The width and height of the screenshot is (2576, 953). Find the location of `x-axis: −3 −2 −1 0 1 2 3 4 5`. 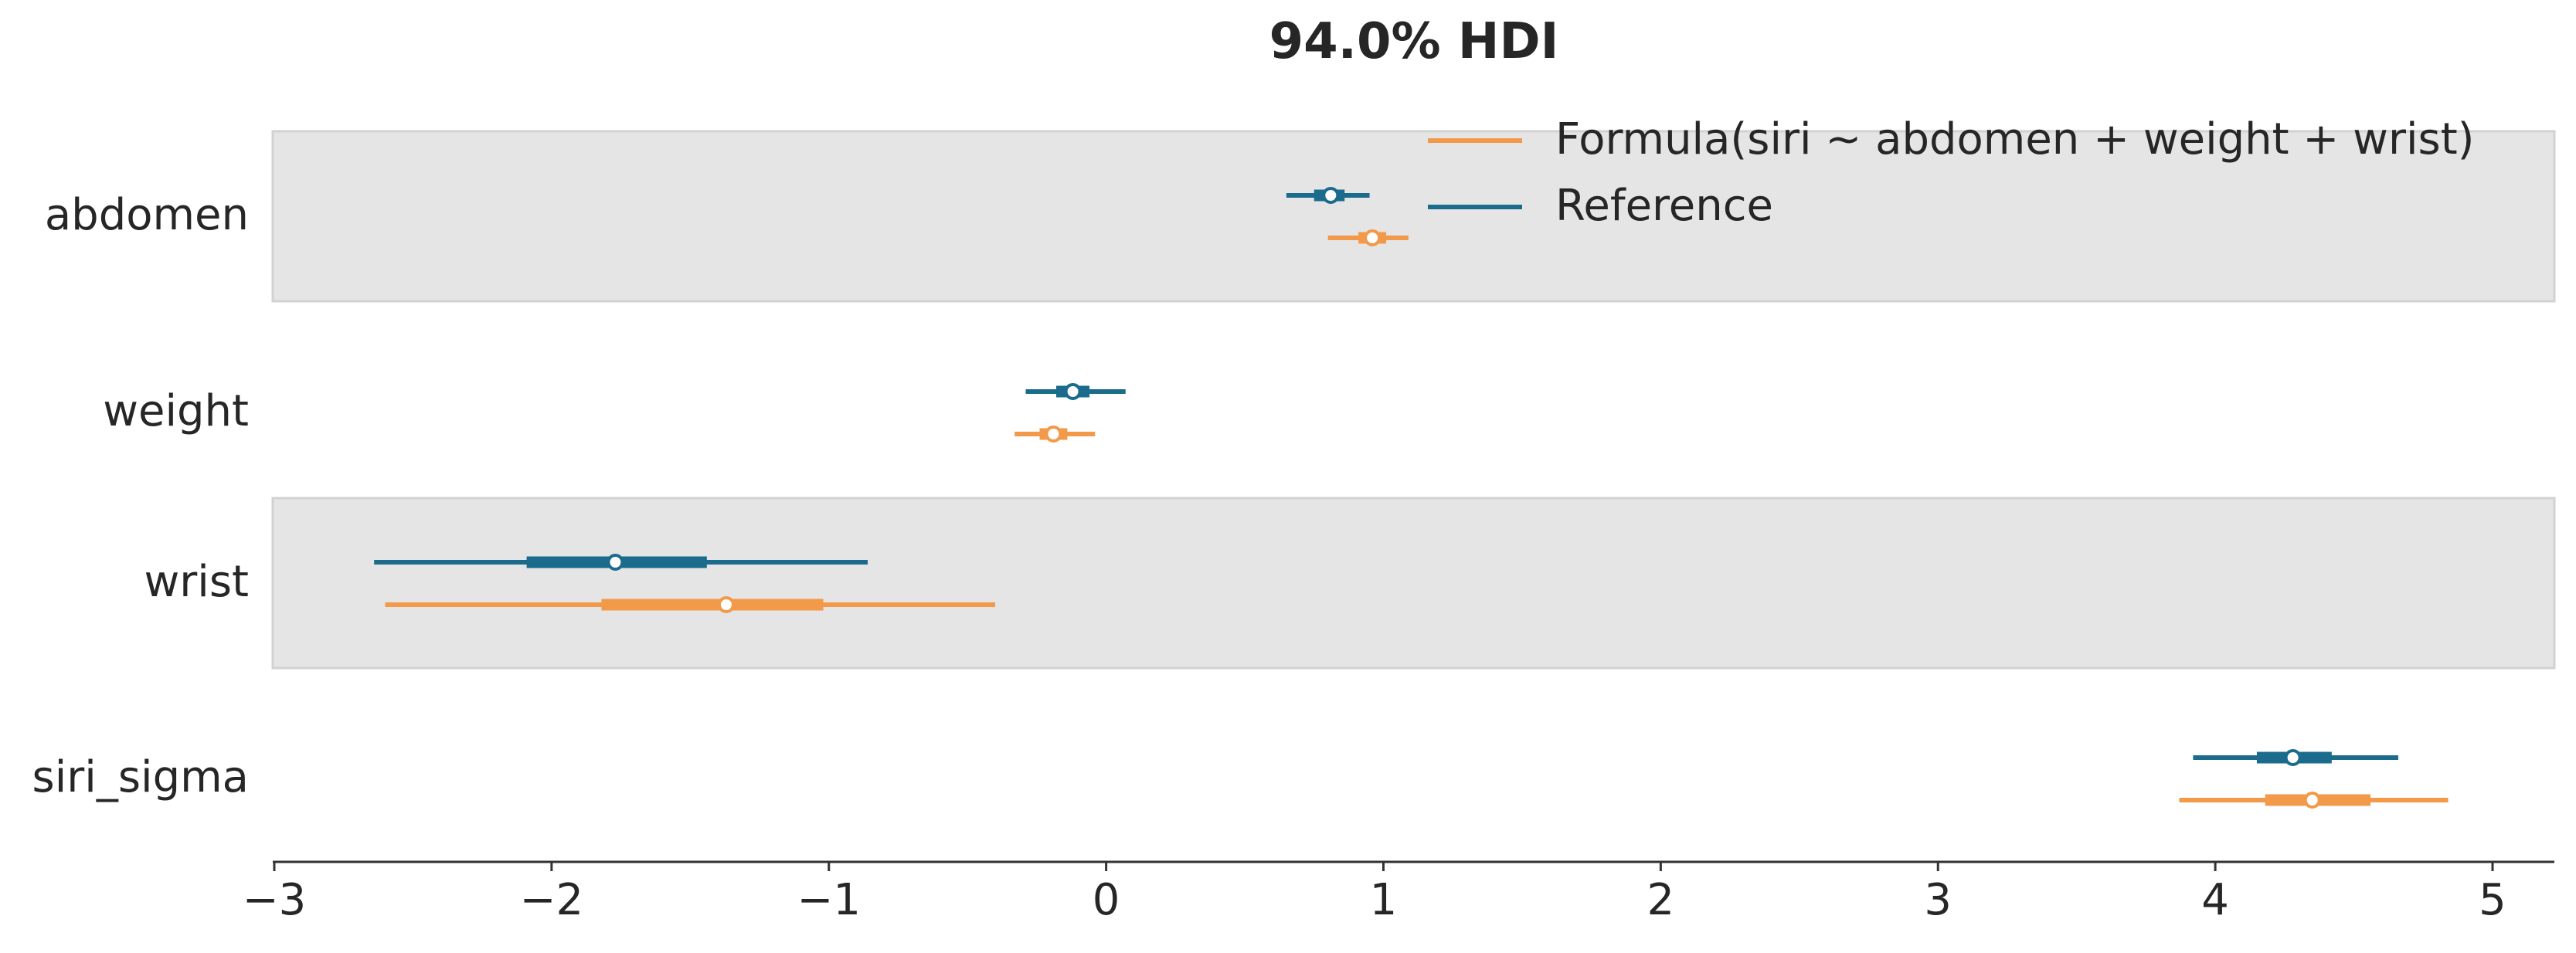

x-axis: −3 −2 −1 0 1 2 3 4 5 is located at coordinates (1398, 892).